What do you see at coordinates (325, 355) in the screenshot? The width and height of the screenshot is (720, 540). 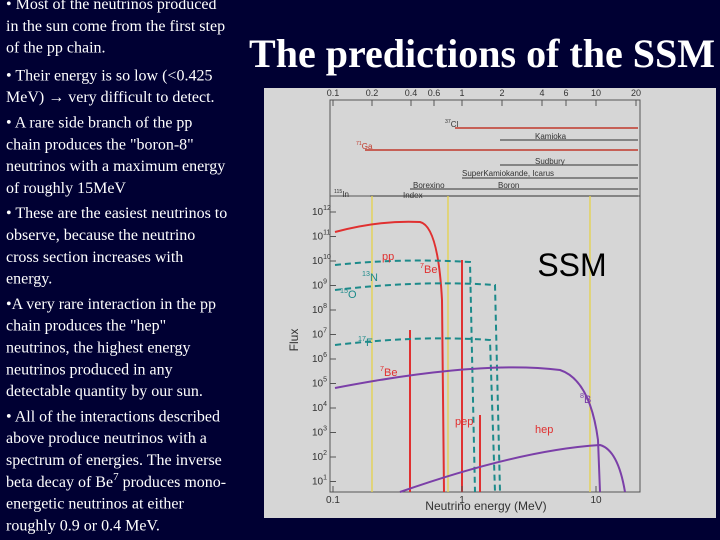 I see `text-span: 6` at bounding box center [325, 355].